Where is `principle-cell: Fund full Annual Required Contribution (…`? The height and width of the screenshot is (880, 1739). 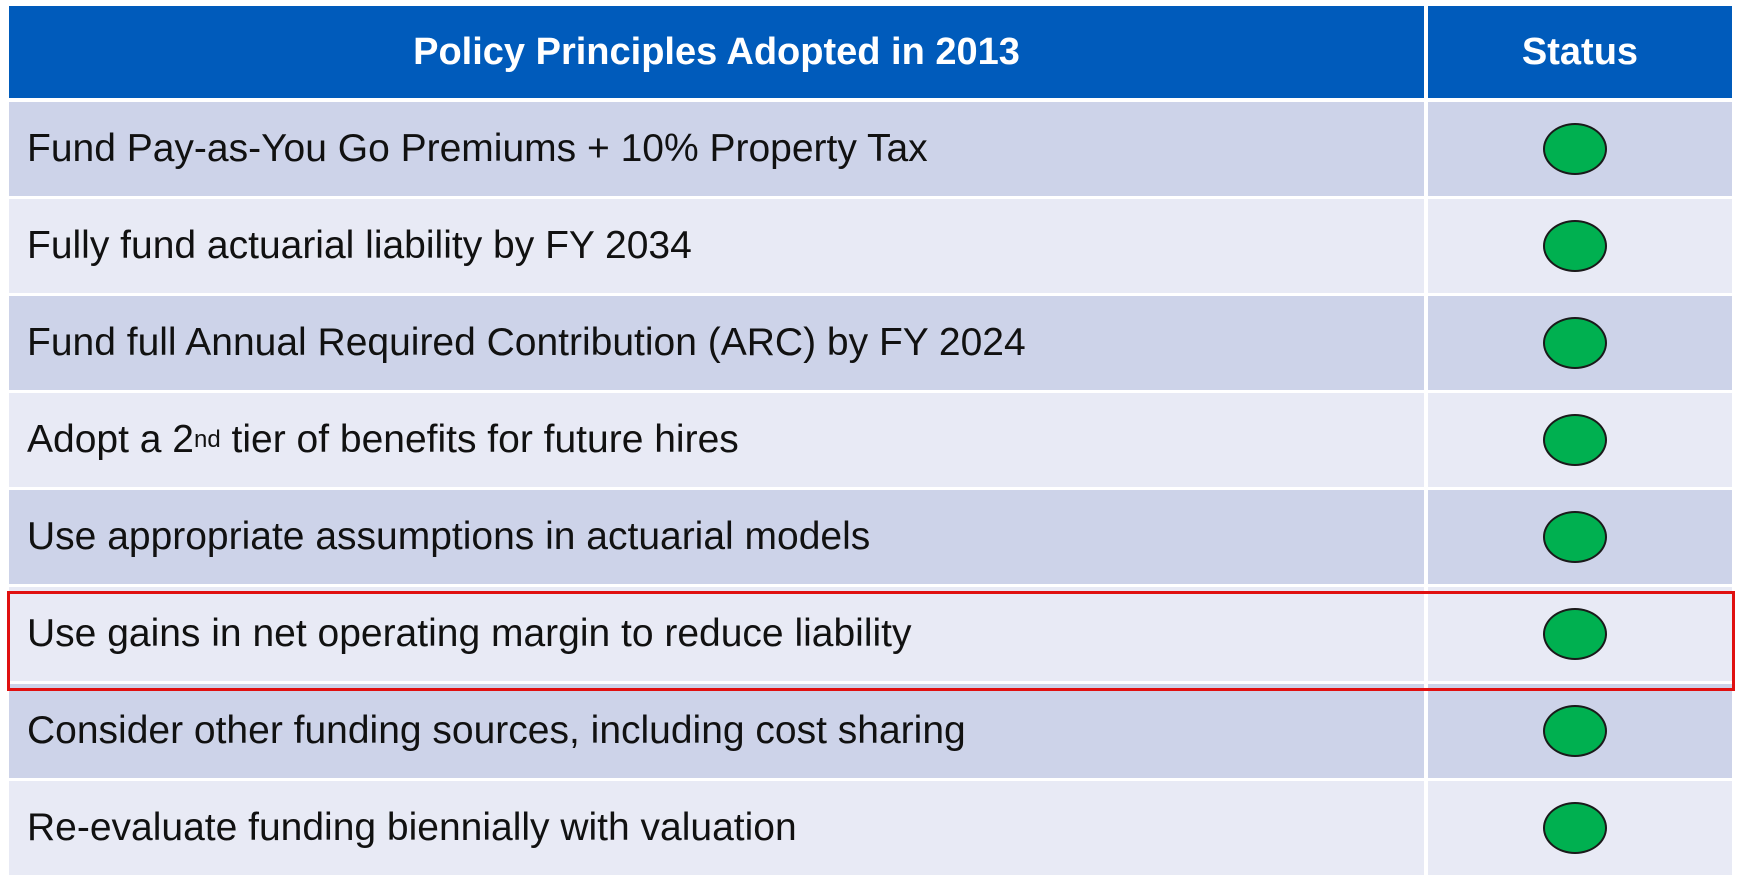 principle-cell: Fund full Annual Required Contribution (… is located at coordinates (716, 343).